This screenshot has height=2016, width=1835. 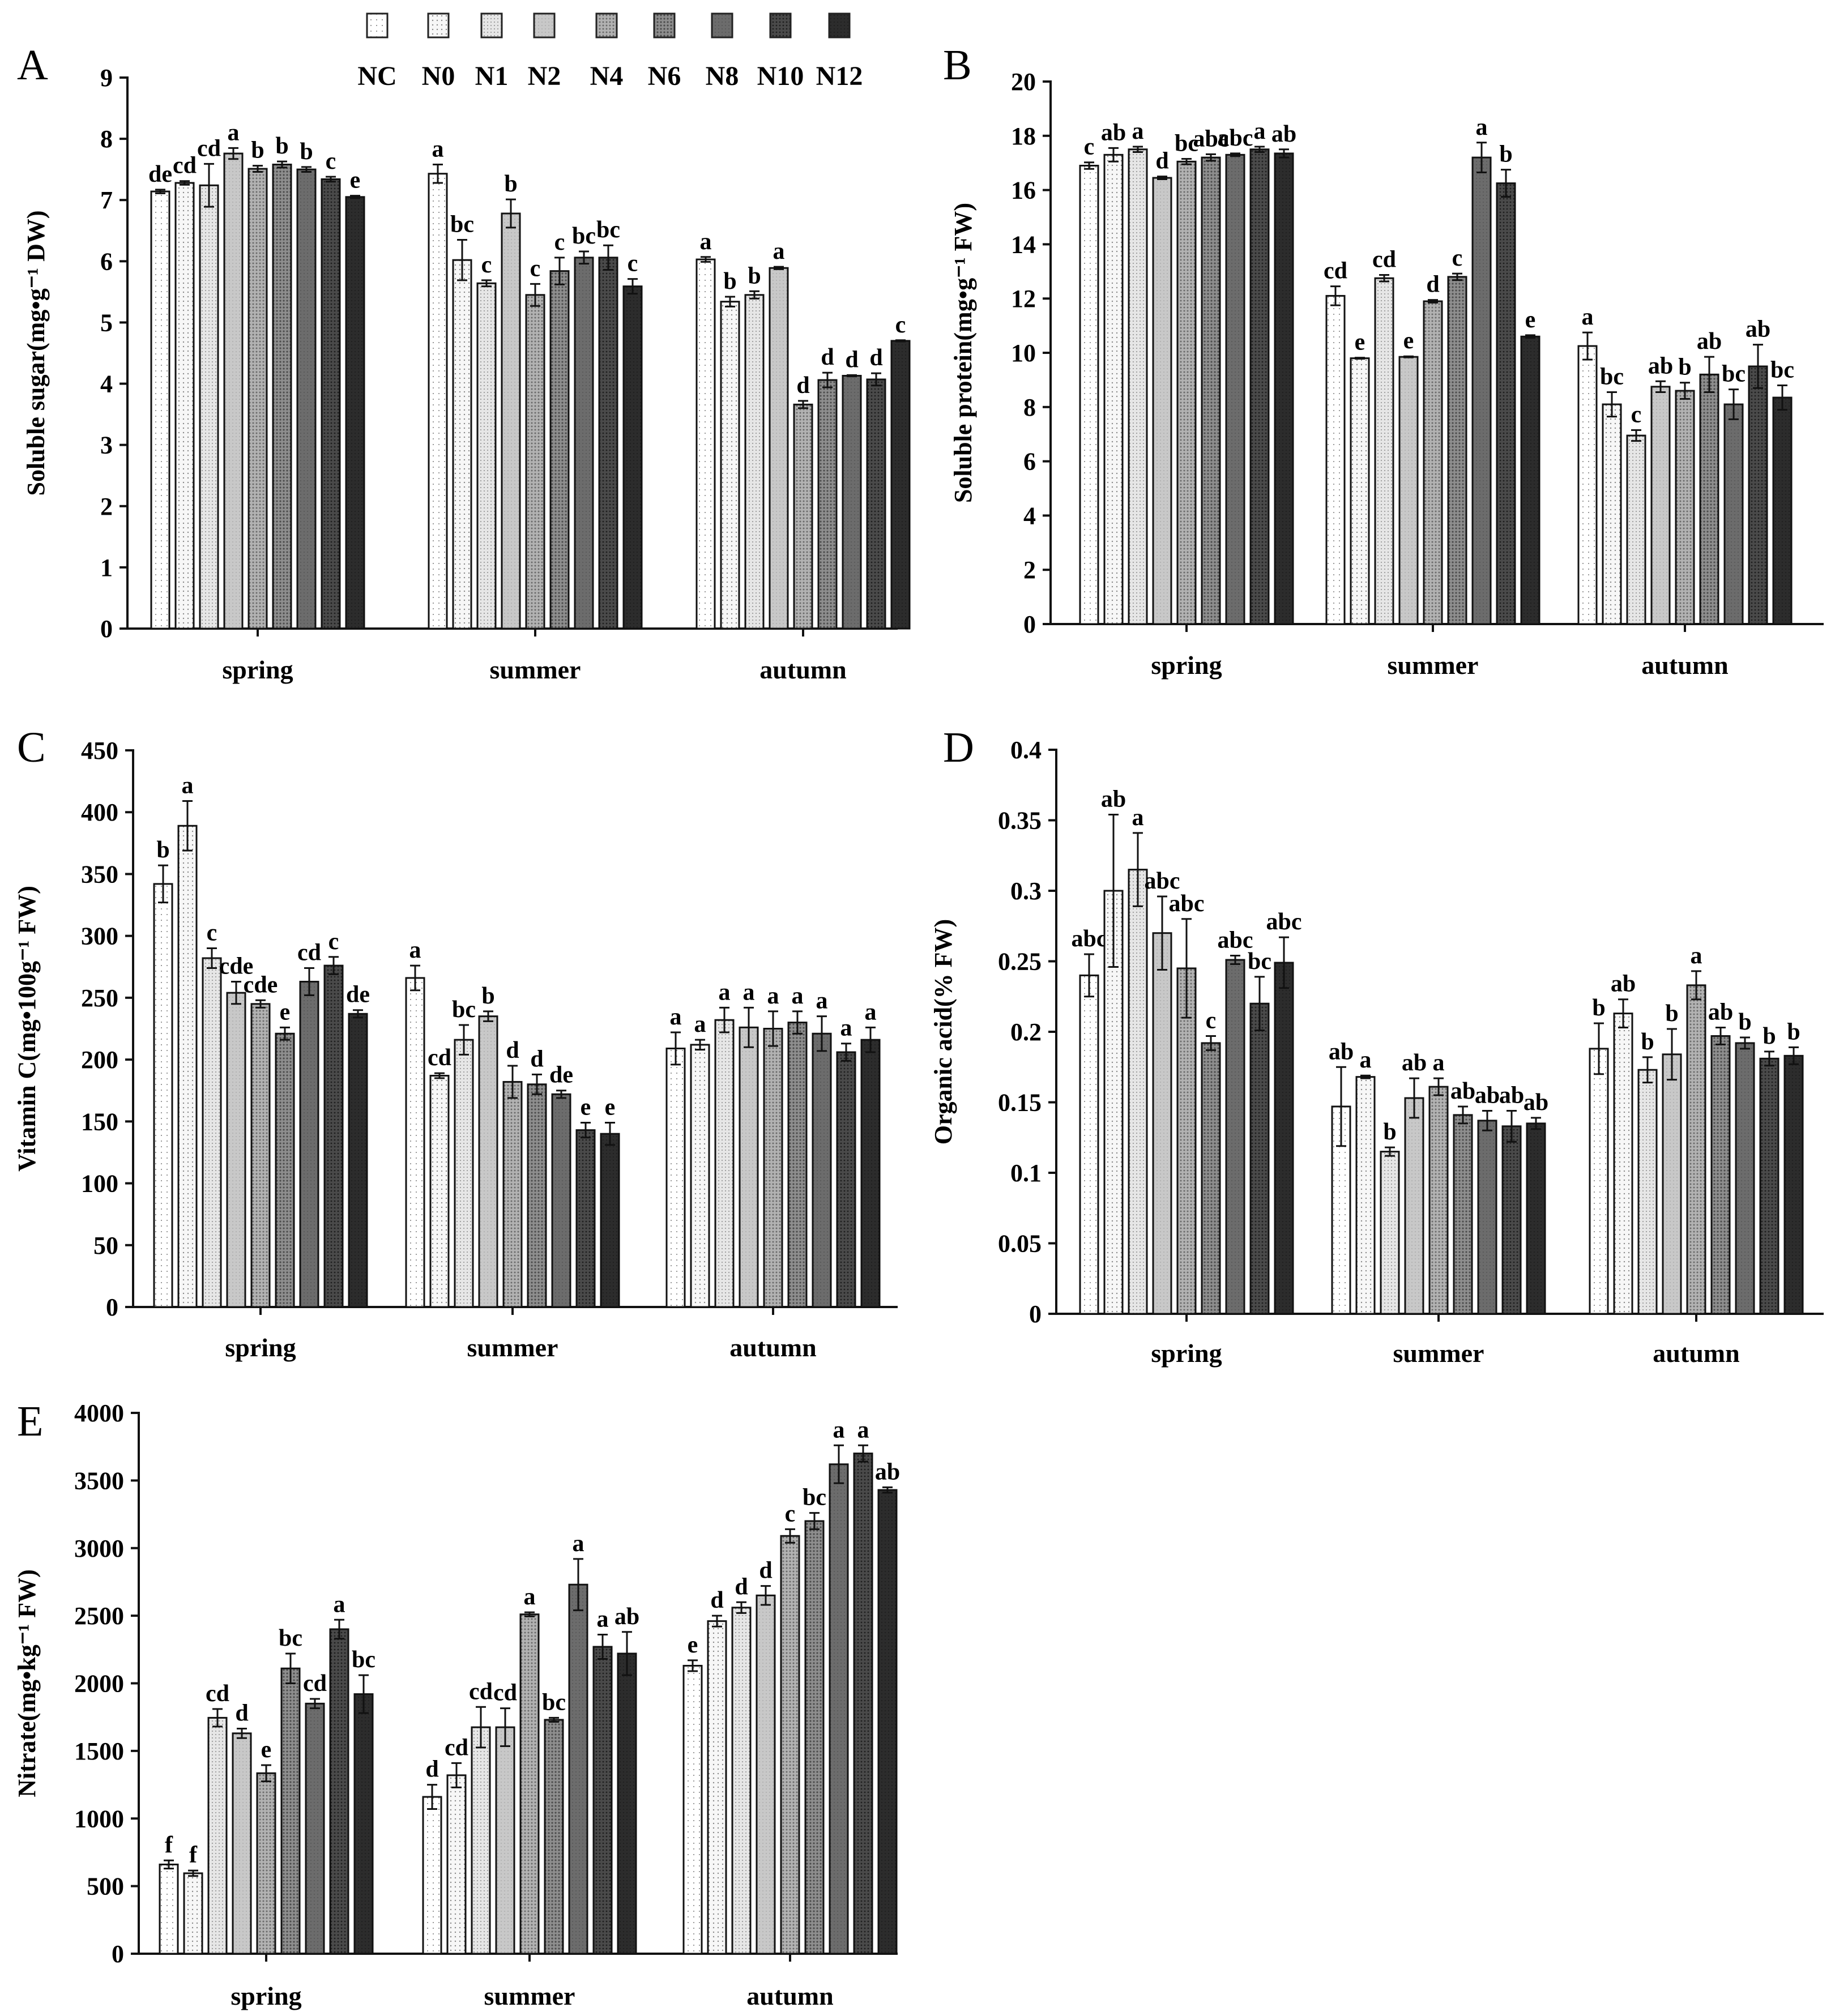 I want to click on bar-autumn-N8, so click(x=1745, y=1178).